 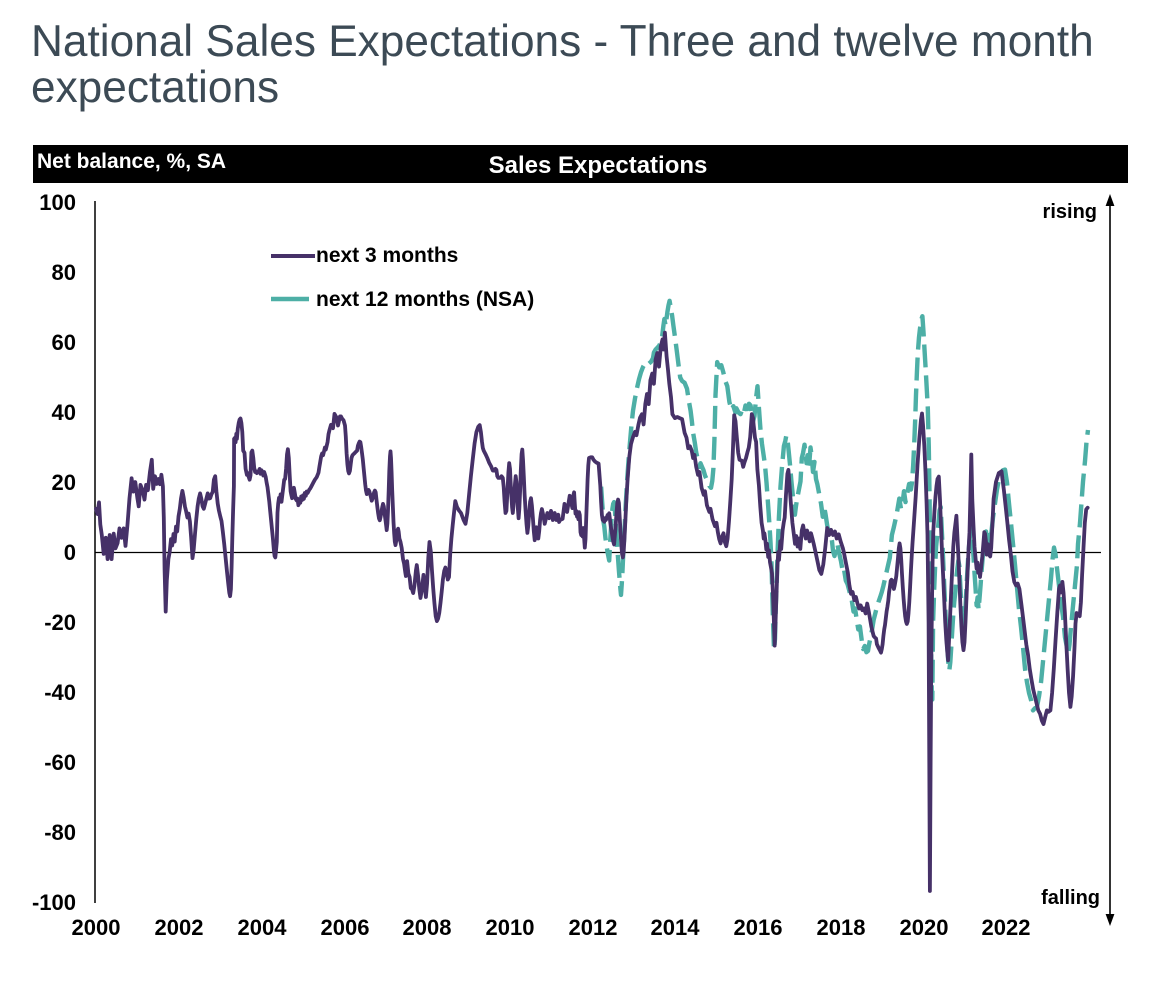 I want to click on svg-text: 2014, so click(x=676, y=927).